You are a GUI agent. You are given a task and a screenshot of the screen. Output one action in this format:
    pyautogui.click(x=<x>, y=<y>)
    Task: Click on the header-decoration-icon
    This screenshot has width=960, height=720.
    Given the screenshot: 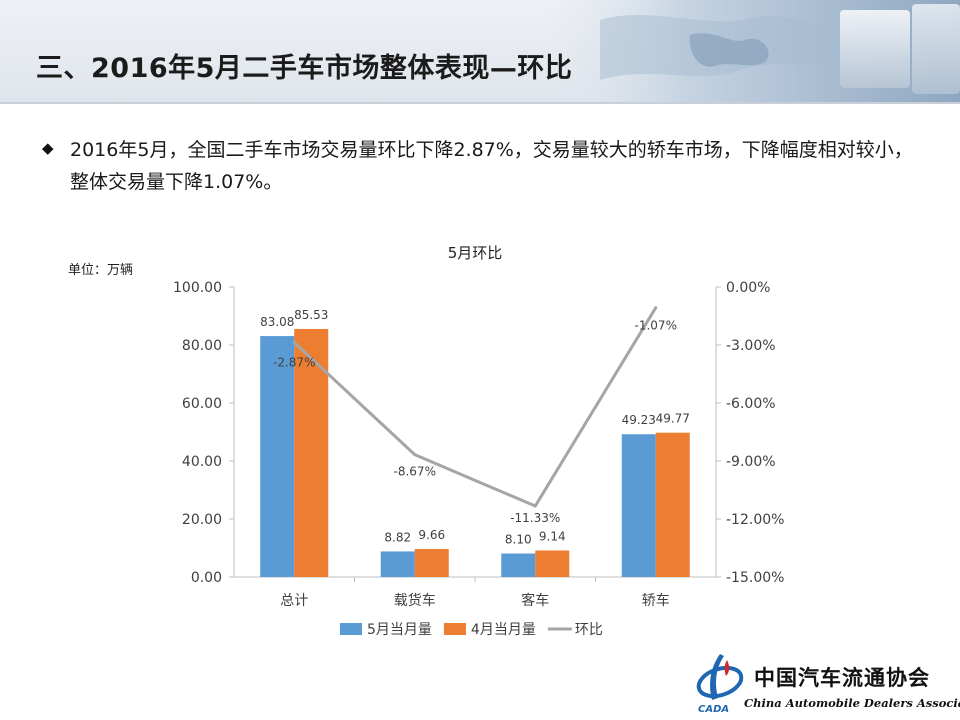 What is the action you would take?
    pyautogui.click(x=750, y=52)
    